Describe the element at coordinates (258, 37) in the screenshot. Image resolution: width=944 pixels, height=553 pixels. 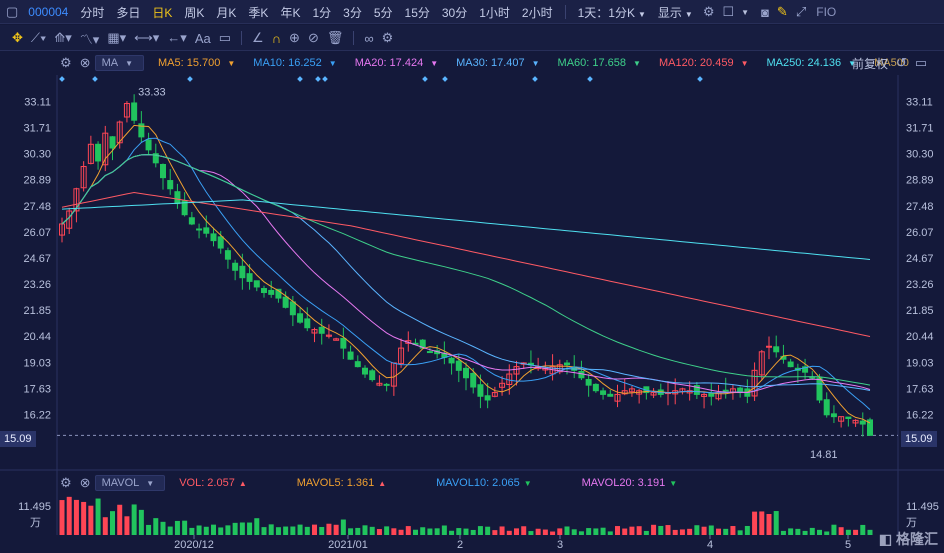
I see `ruler-icon: ∠` at that location.